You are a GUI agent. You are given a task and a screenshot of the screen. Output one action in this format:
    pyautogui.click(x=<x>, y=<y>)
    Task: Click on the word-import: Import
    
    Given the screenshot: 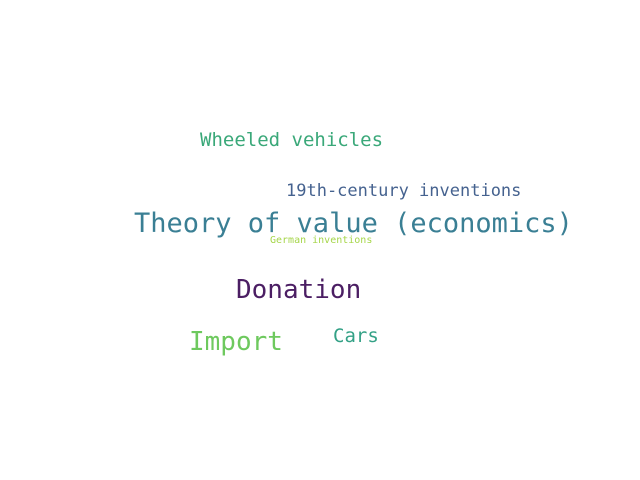 What is the action you would take?
    pyautogui.click(x=236, y=342)
    